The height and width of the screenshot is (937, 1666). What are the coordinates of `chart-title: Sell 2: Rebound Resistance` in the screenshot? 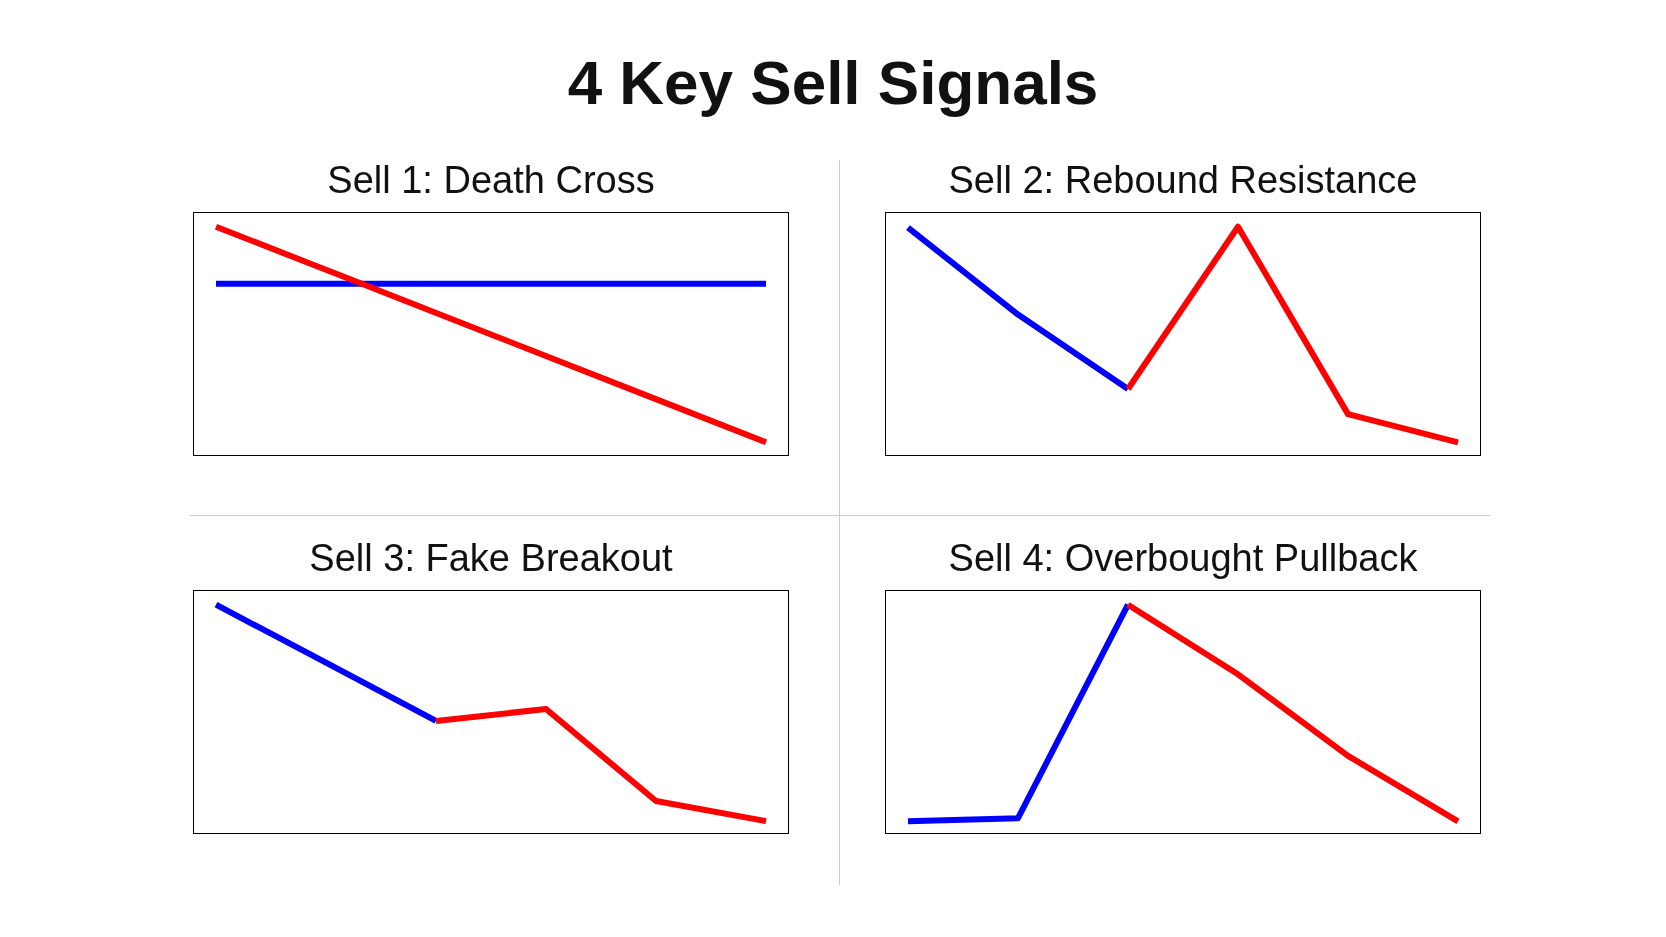 It's located at (1183, 180).